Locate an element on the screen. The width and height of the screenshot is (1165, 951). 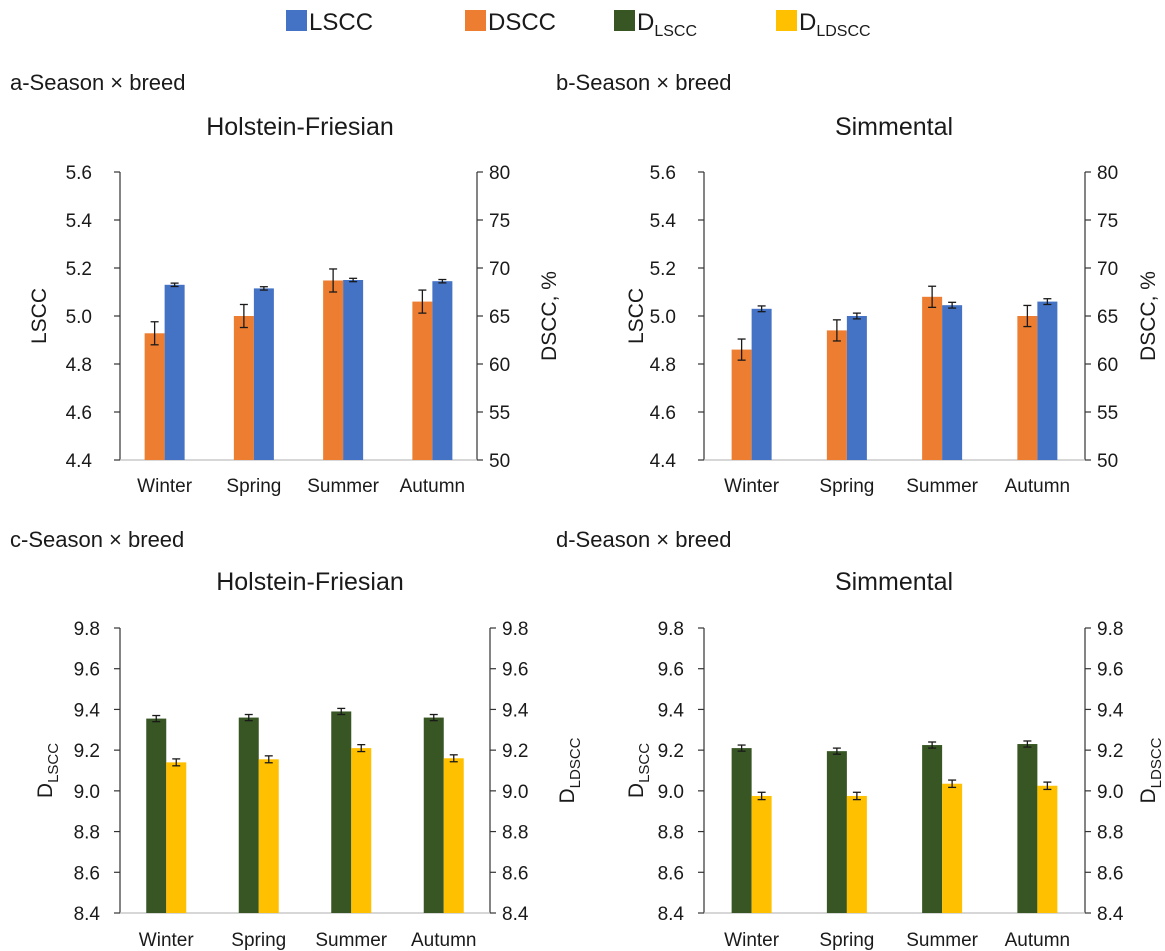
chart-title: Holstein-Friesian is located at coordinates (310, 582).